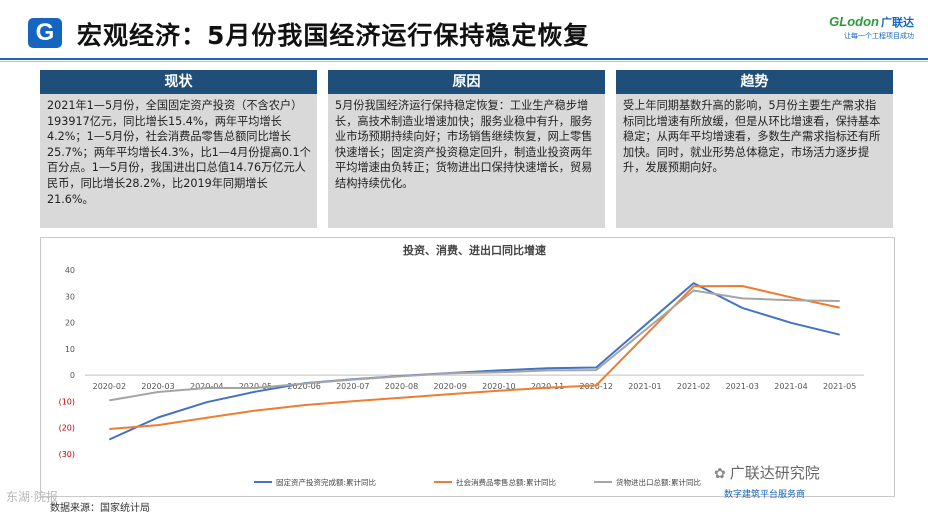 Image resolution: width=928 pixels, height=517 pixels. What do you see at coordinates (109, 386) in the screenshot?
I see `x-tick-label: 2020-02` at bounding box center [109, 386].